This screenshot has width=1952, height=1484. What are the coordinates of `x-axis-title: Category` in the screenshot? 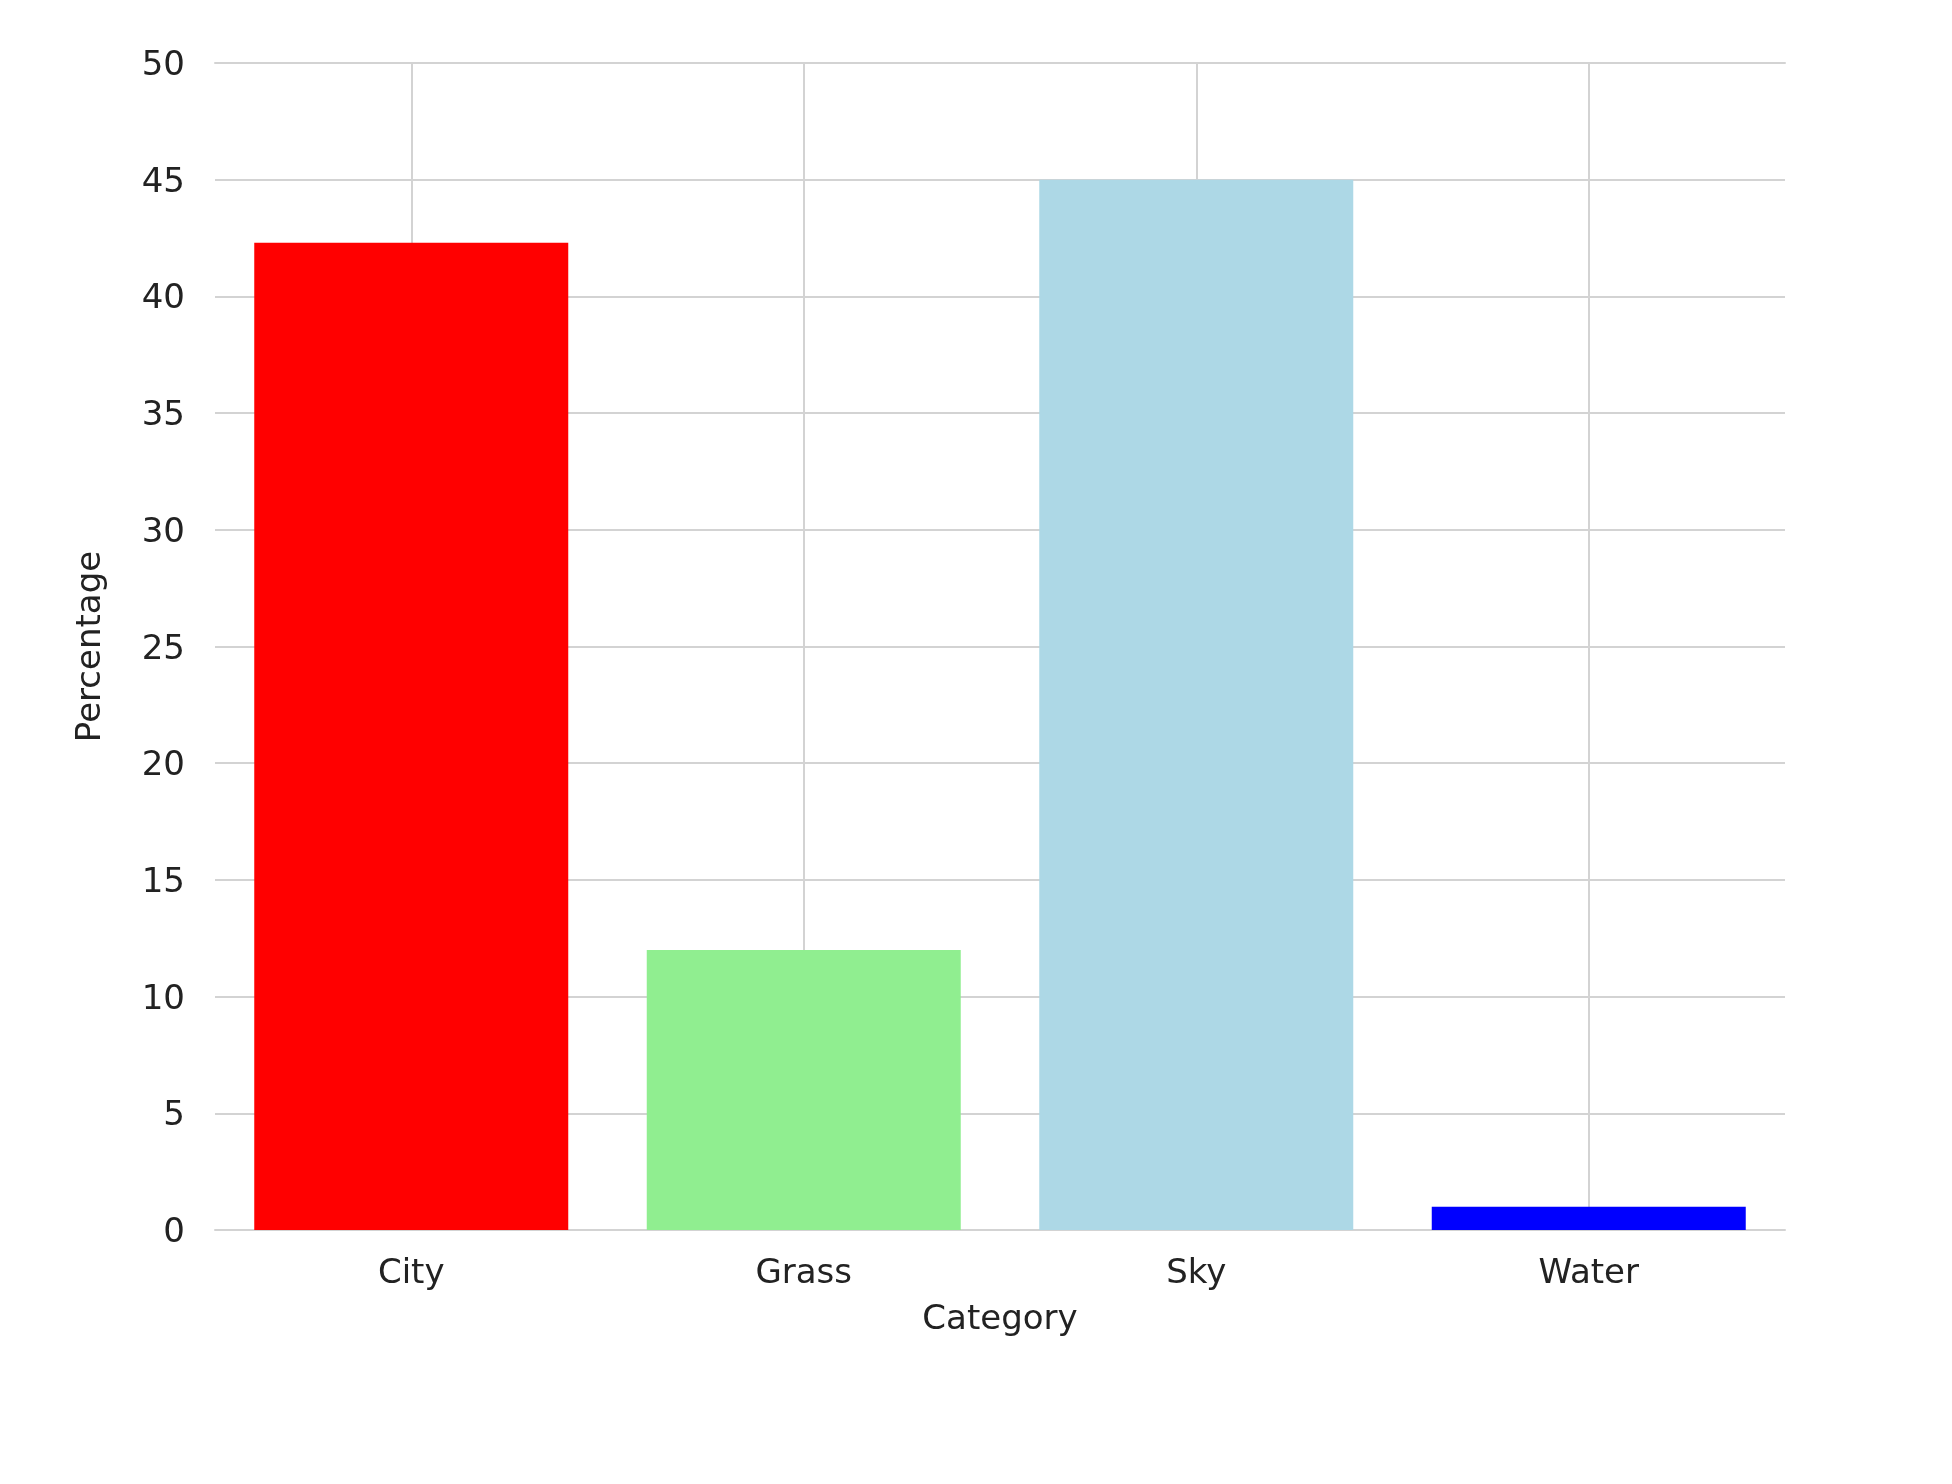 It's located at (1000, 1317).